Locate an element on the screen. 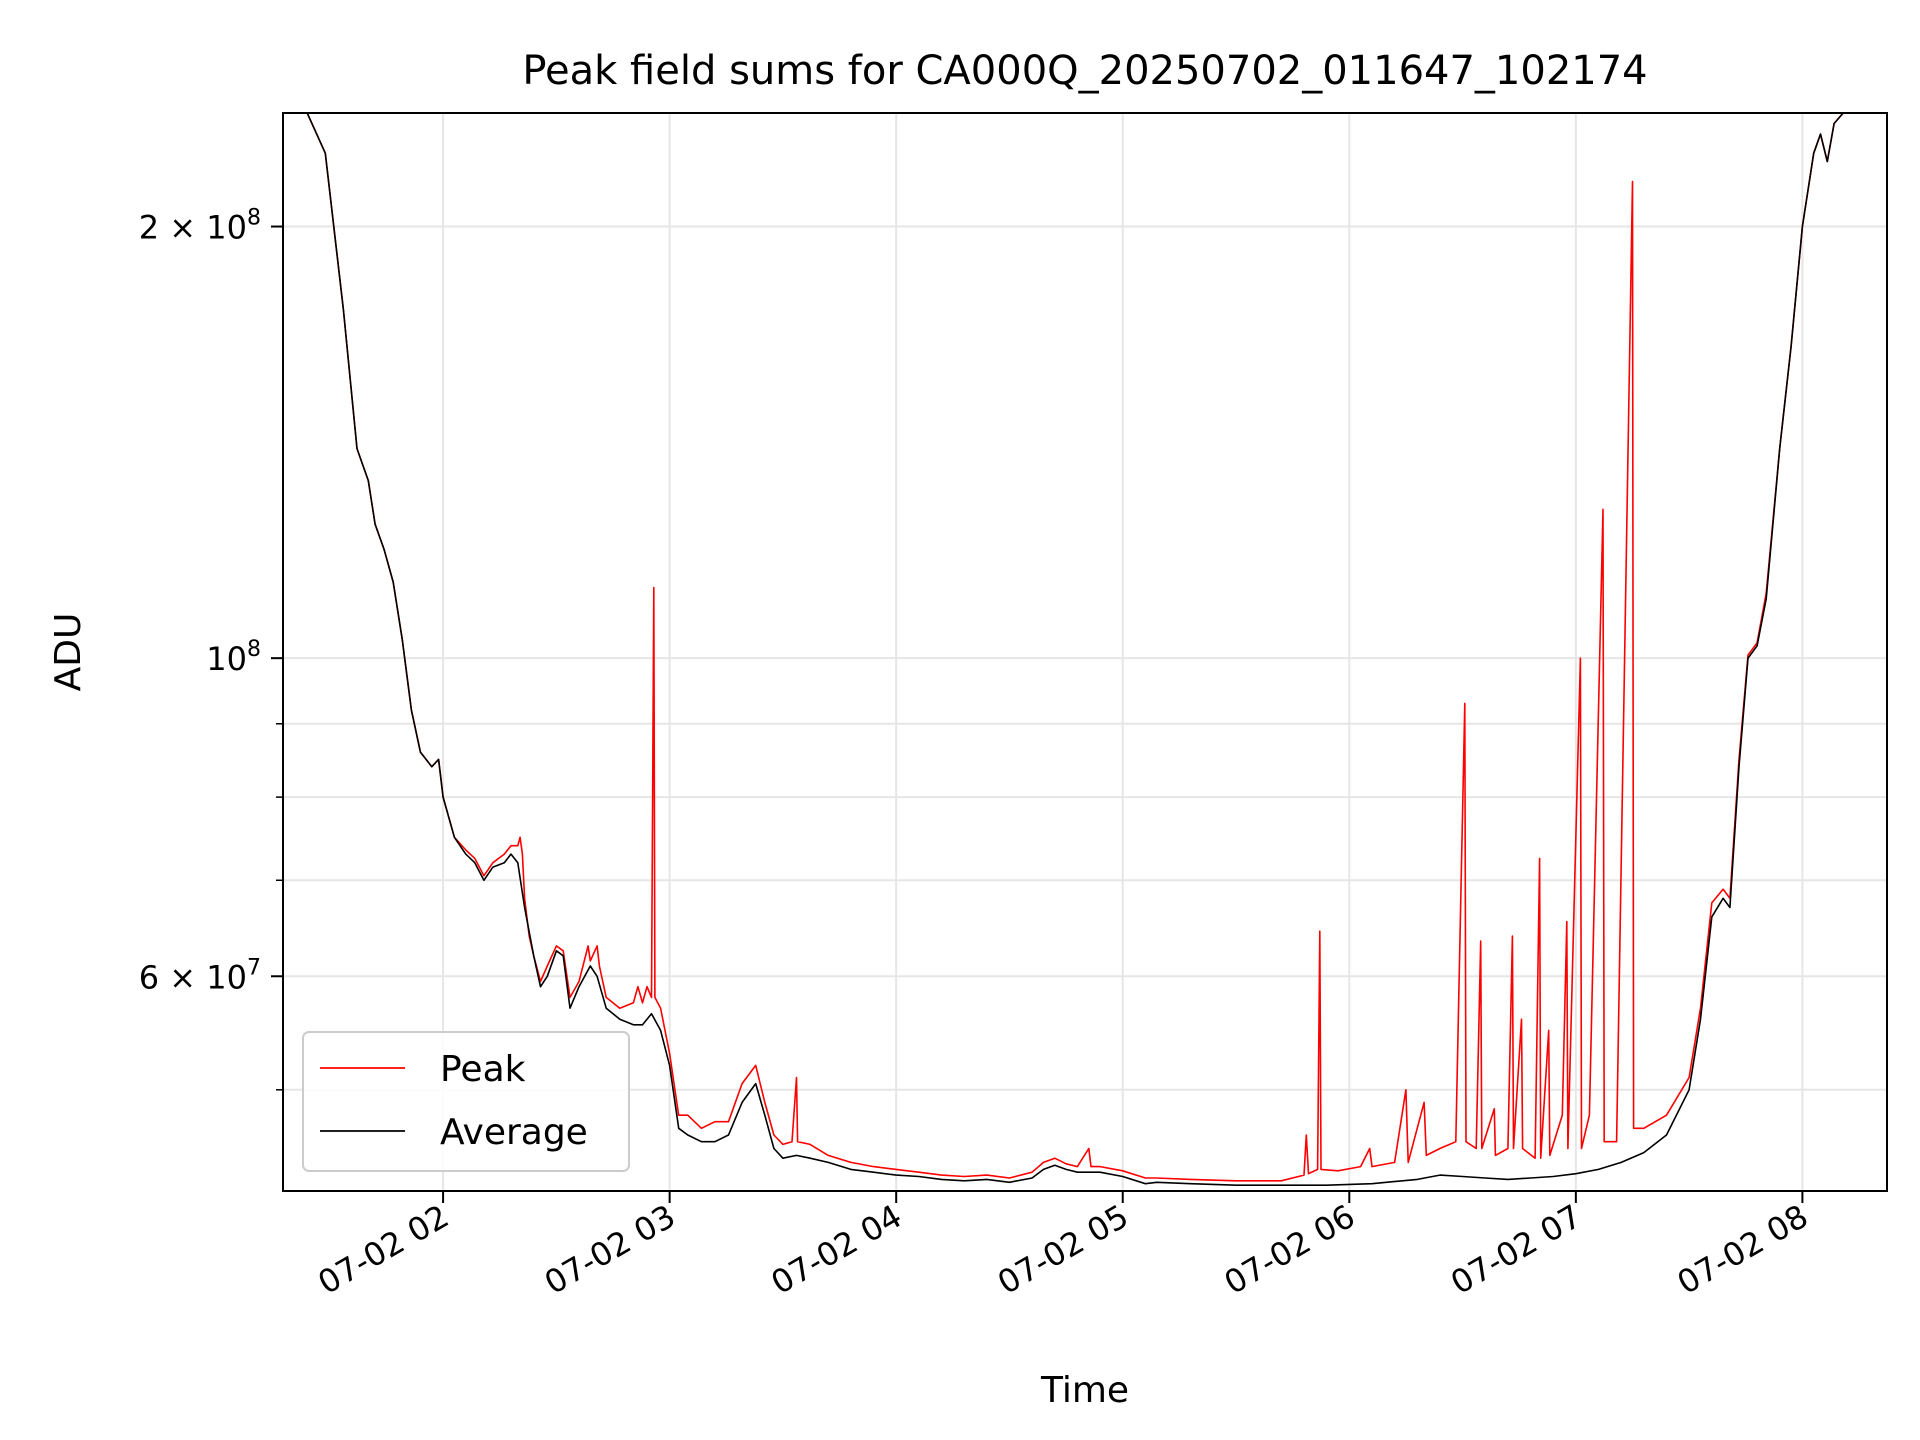  x-tick-label: 07-02 08 is located at coordinates (1743, 1249).